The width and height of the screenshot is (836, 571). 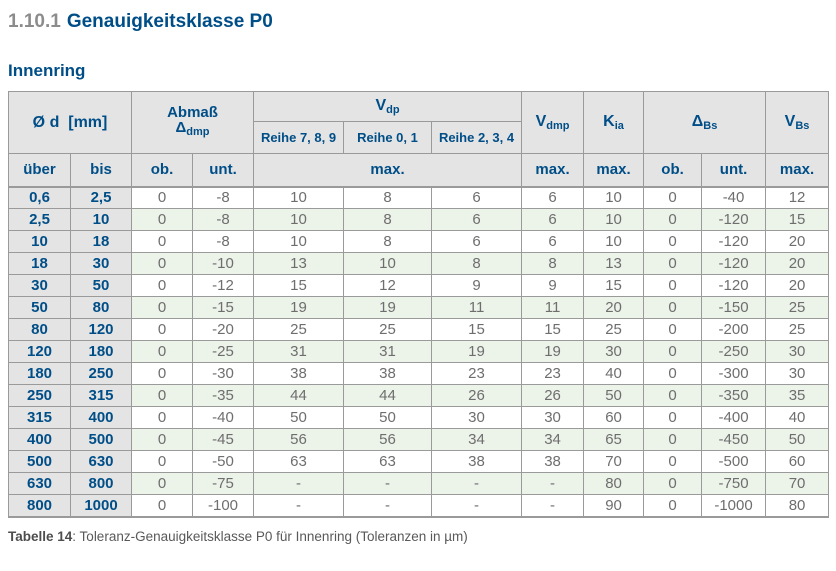 What do you see at coordinates (101, 263) in the screenshot?
I see `range-cell: 30` at bounding box center [101, 263].